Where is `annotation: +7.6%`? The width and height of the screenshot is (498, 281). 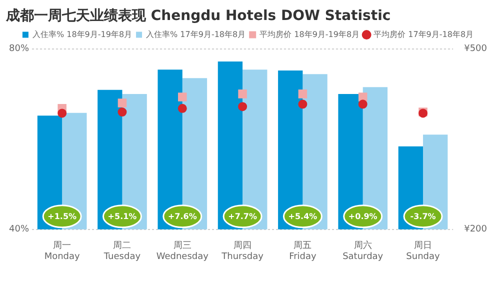 annotation: +7.6% is located at coordinates (182, 216).